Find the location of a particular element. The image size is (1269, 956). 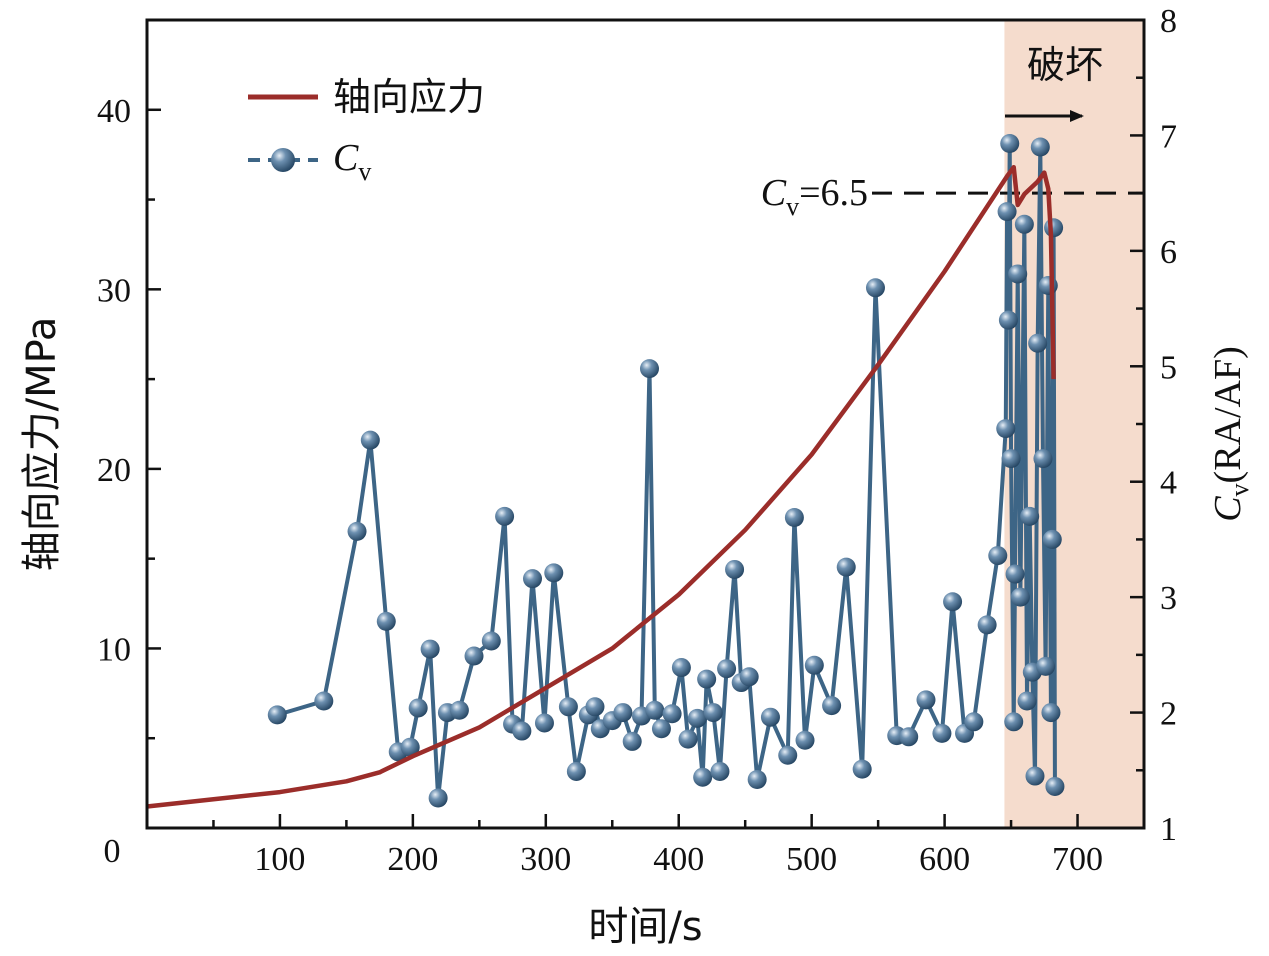

y-right-tick-label: 1 is located at coordinates (1168, 829).